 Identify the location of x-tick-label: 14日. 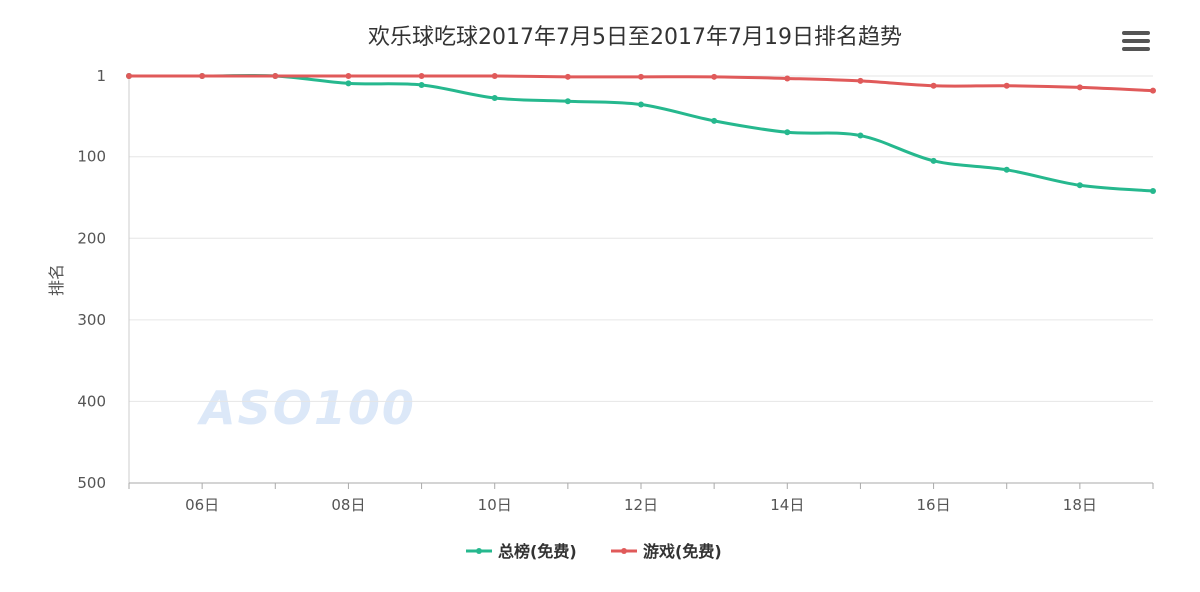
(787, 505).